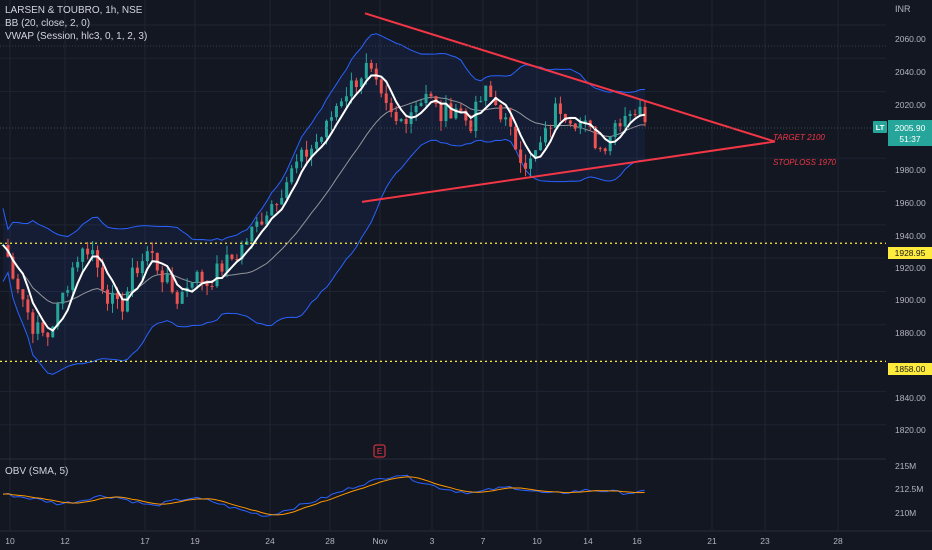 The width and height of the screenshot is (932, 550). Describe the element at coordinates (905, 513) in the screenshot. I see `obv-tick-label: 210M` at that location.